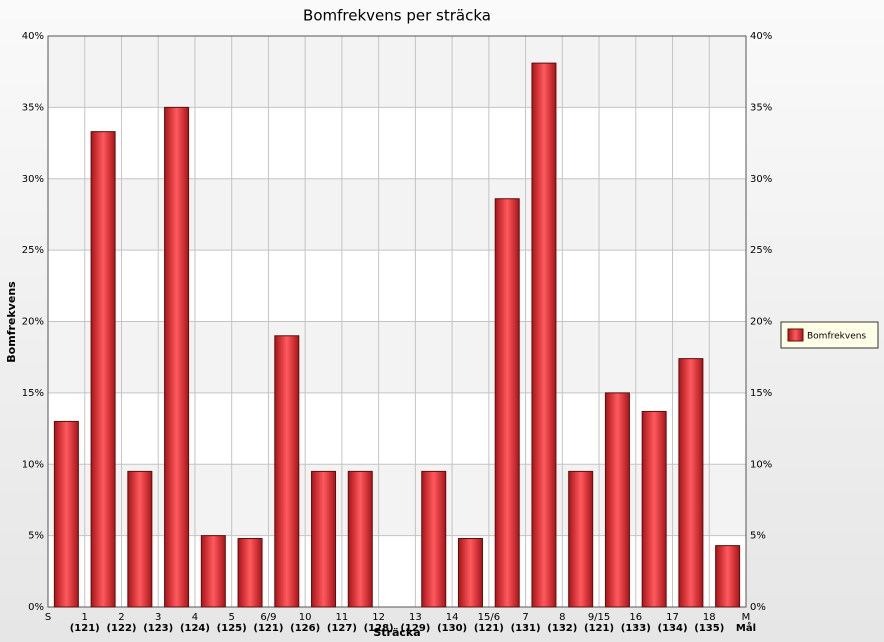 This screenshot has width=884, height=642. Describe the element at coordinates (195, 628) in the screenshot. I see `x-tick-sublabel: (124)` at that location.